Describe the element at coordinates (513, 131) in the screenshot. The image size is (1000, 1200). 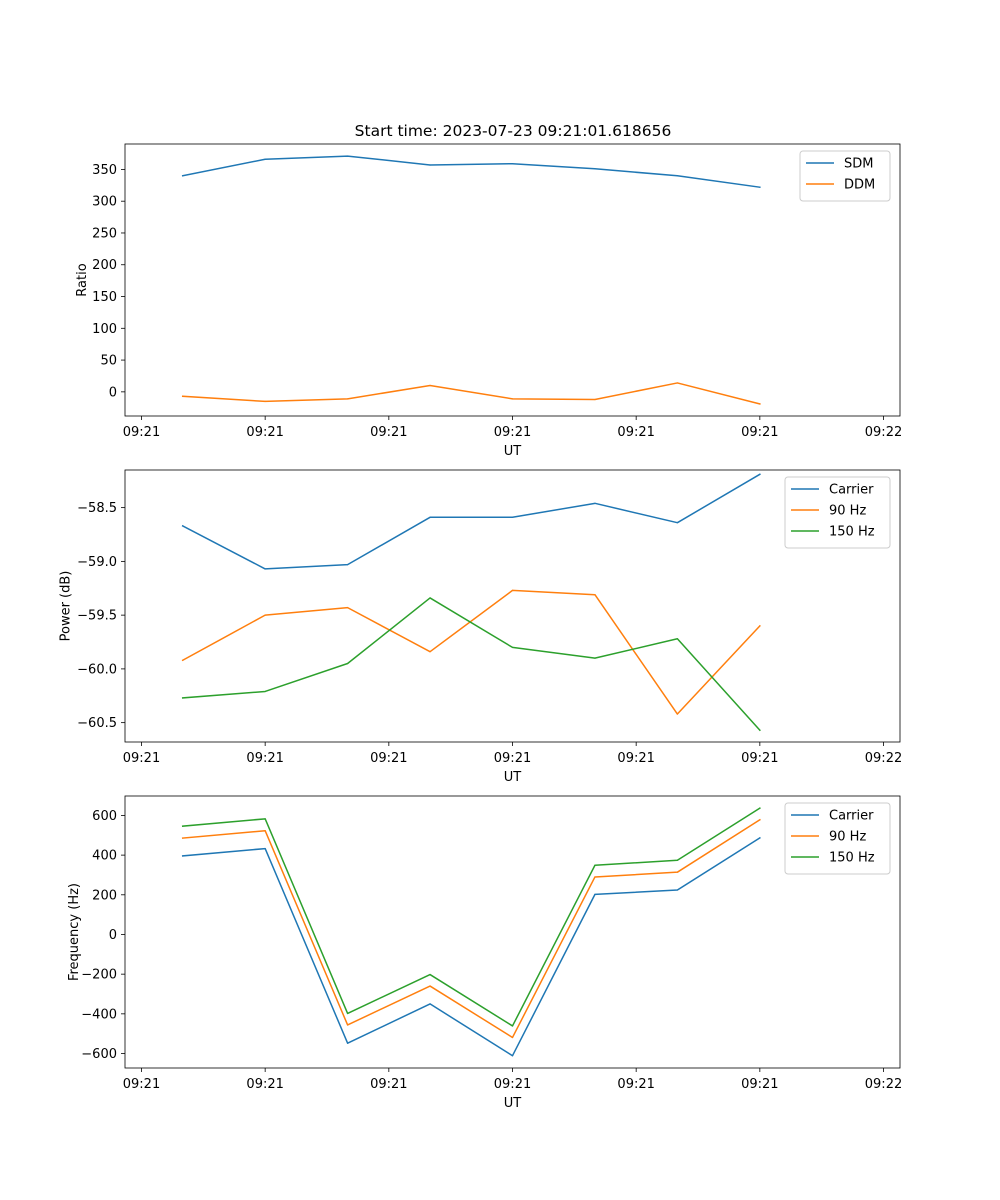
I see `figure-title: Start time: 2023-07-23 09:21:01.618656` at that location.